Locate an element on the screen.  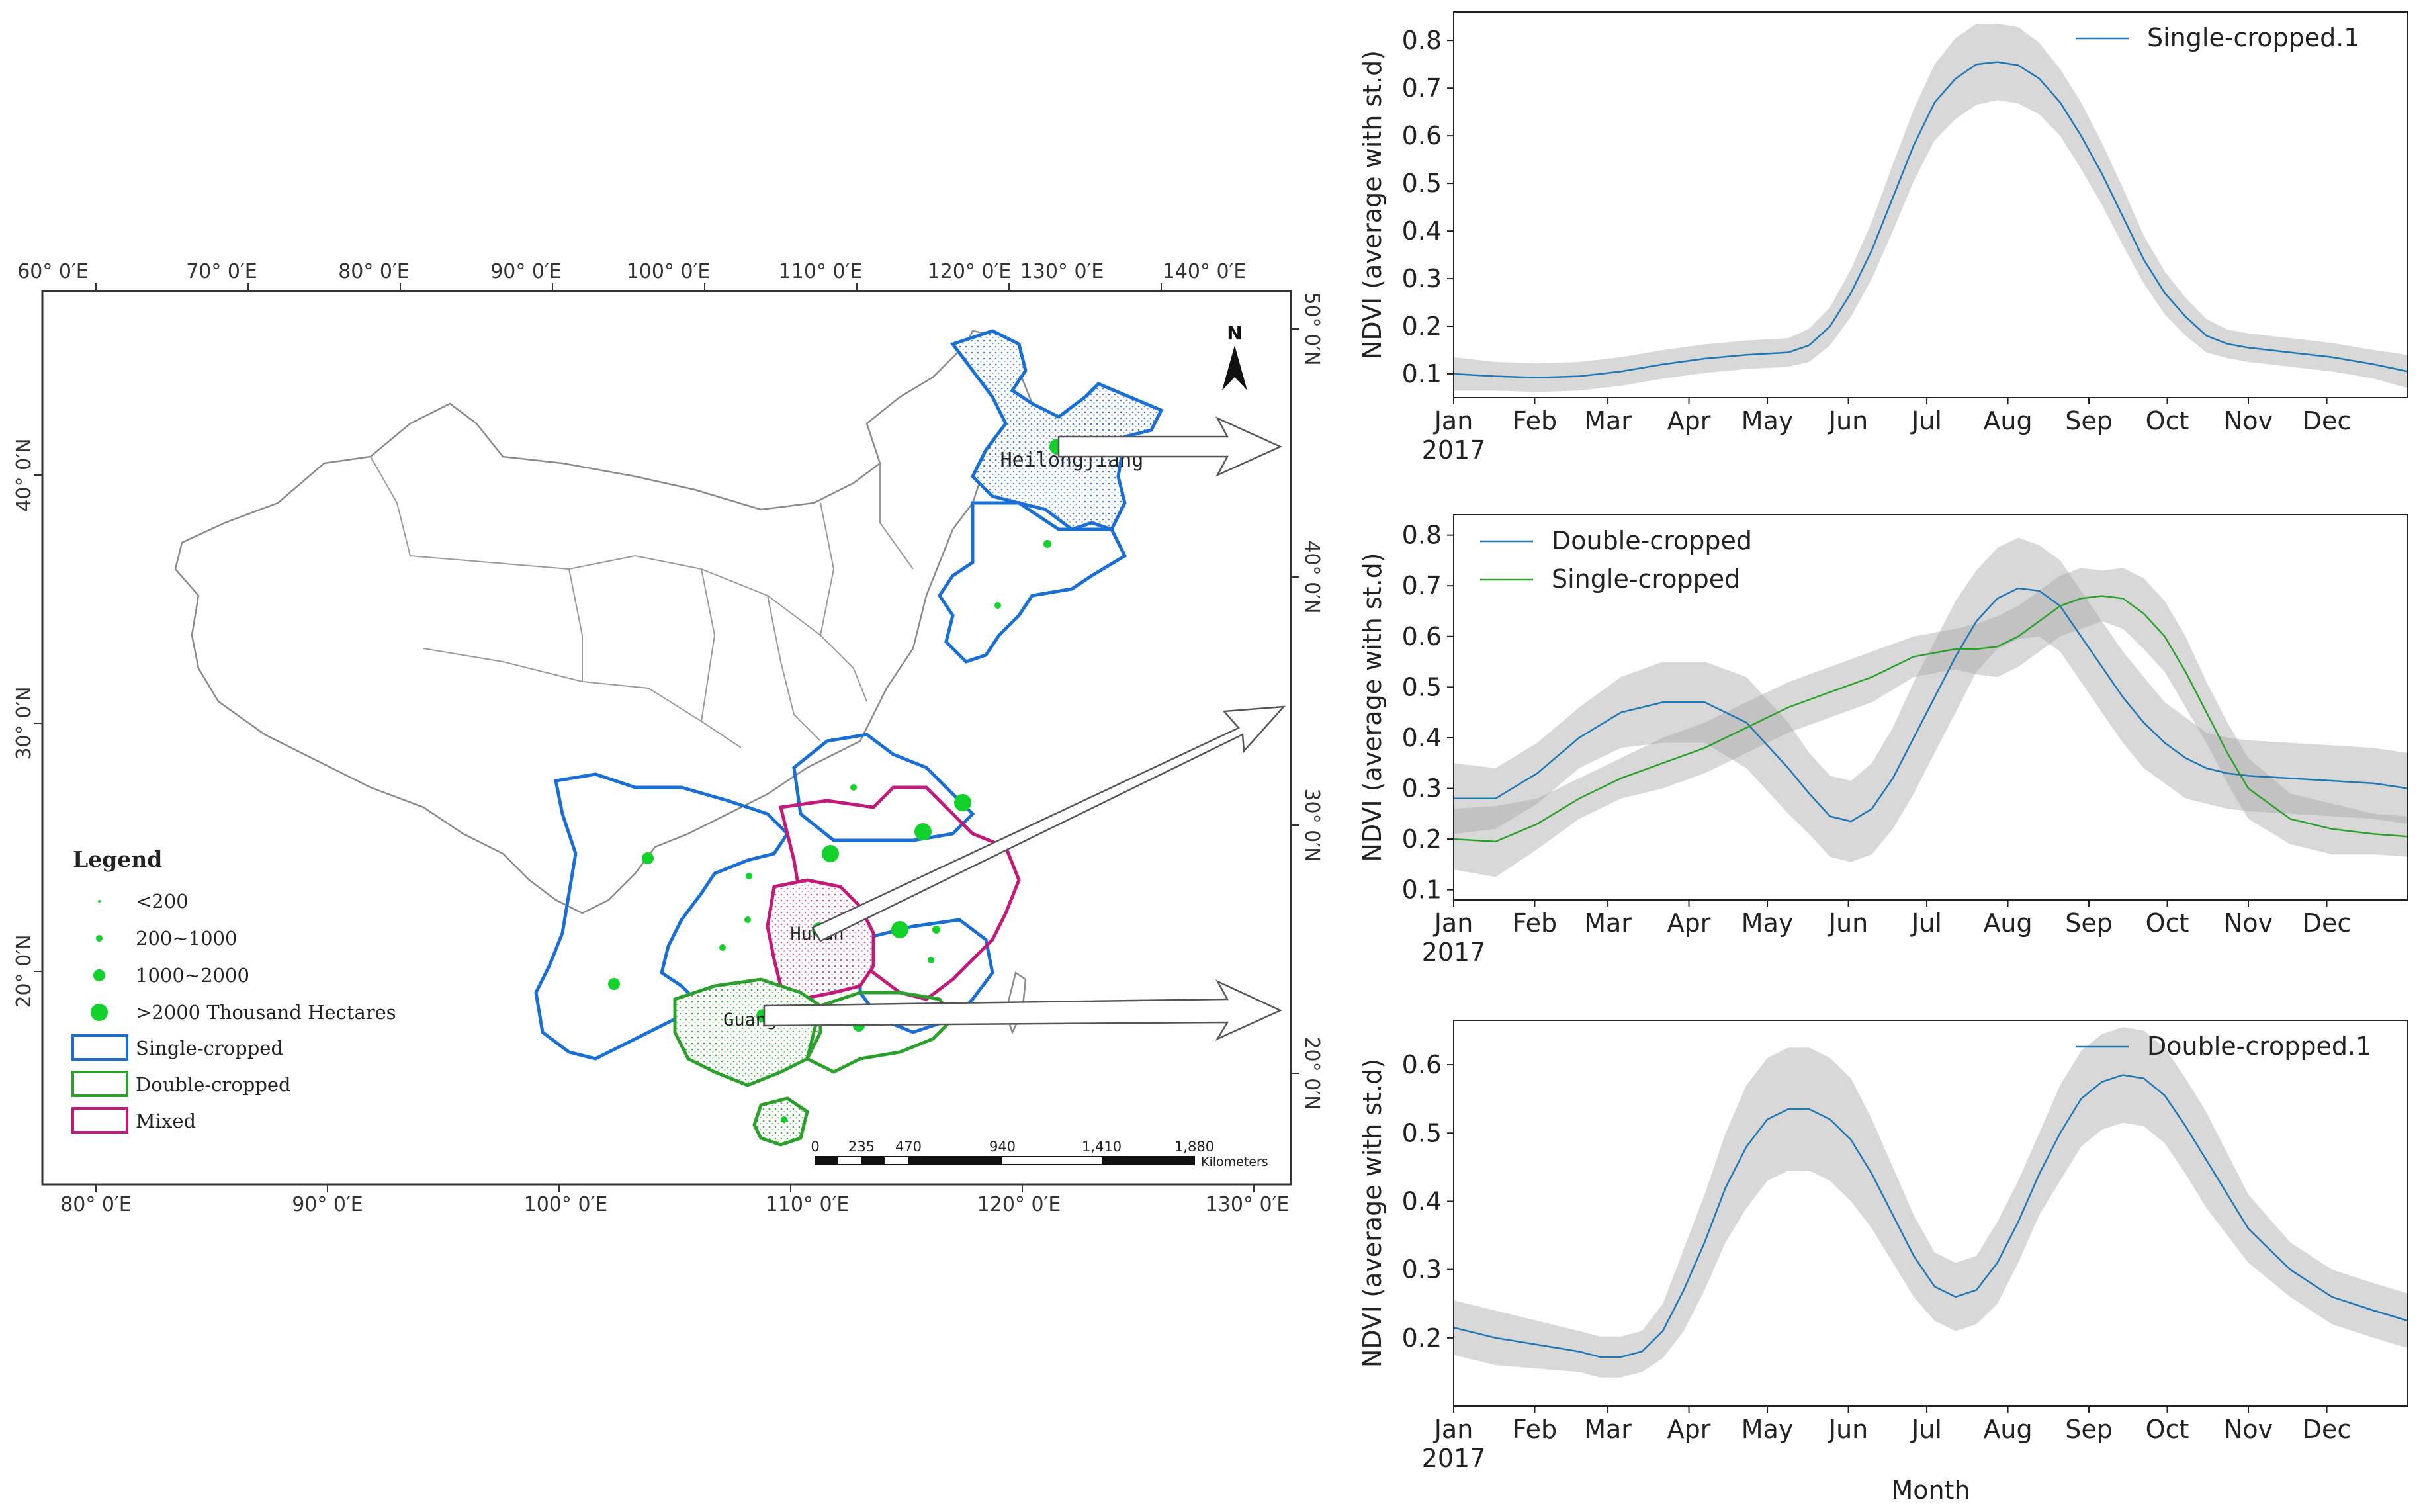
y-tick-label: 0.8 is located at coordinates (1422, 535).